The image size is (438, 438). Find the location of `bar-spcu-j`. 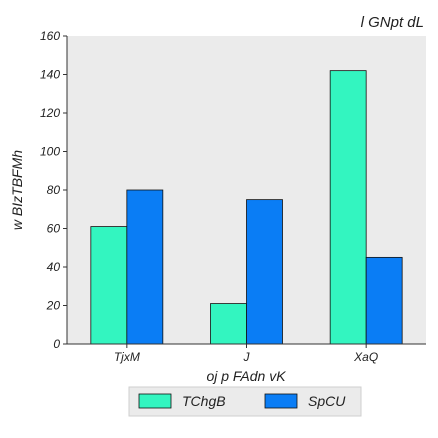

bar-spcu-j is located at coordinates (264, 272).